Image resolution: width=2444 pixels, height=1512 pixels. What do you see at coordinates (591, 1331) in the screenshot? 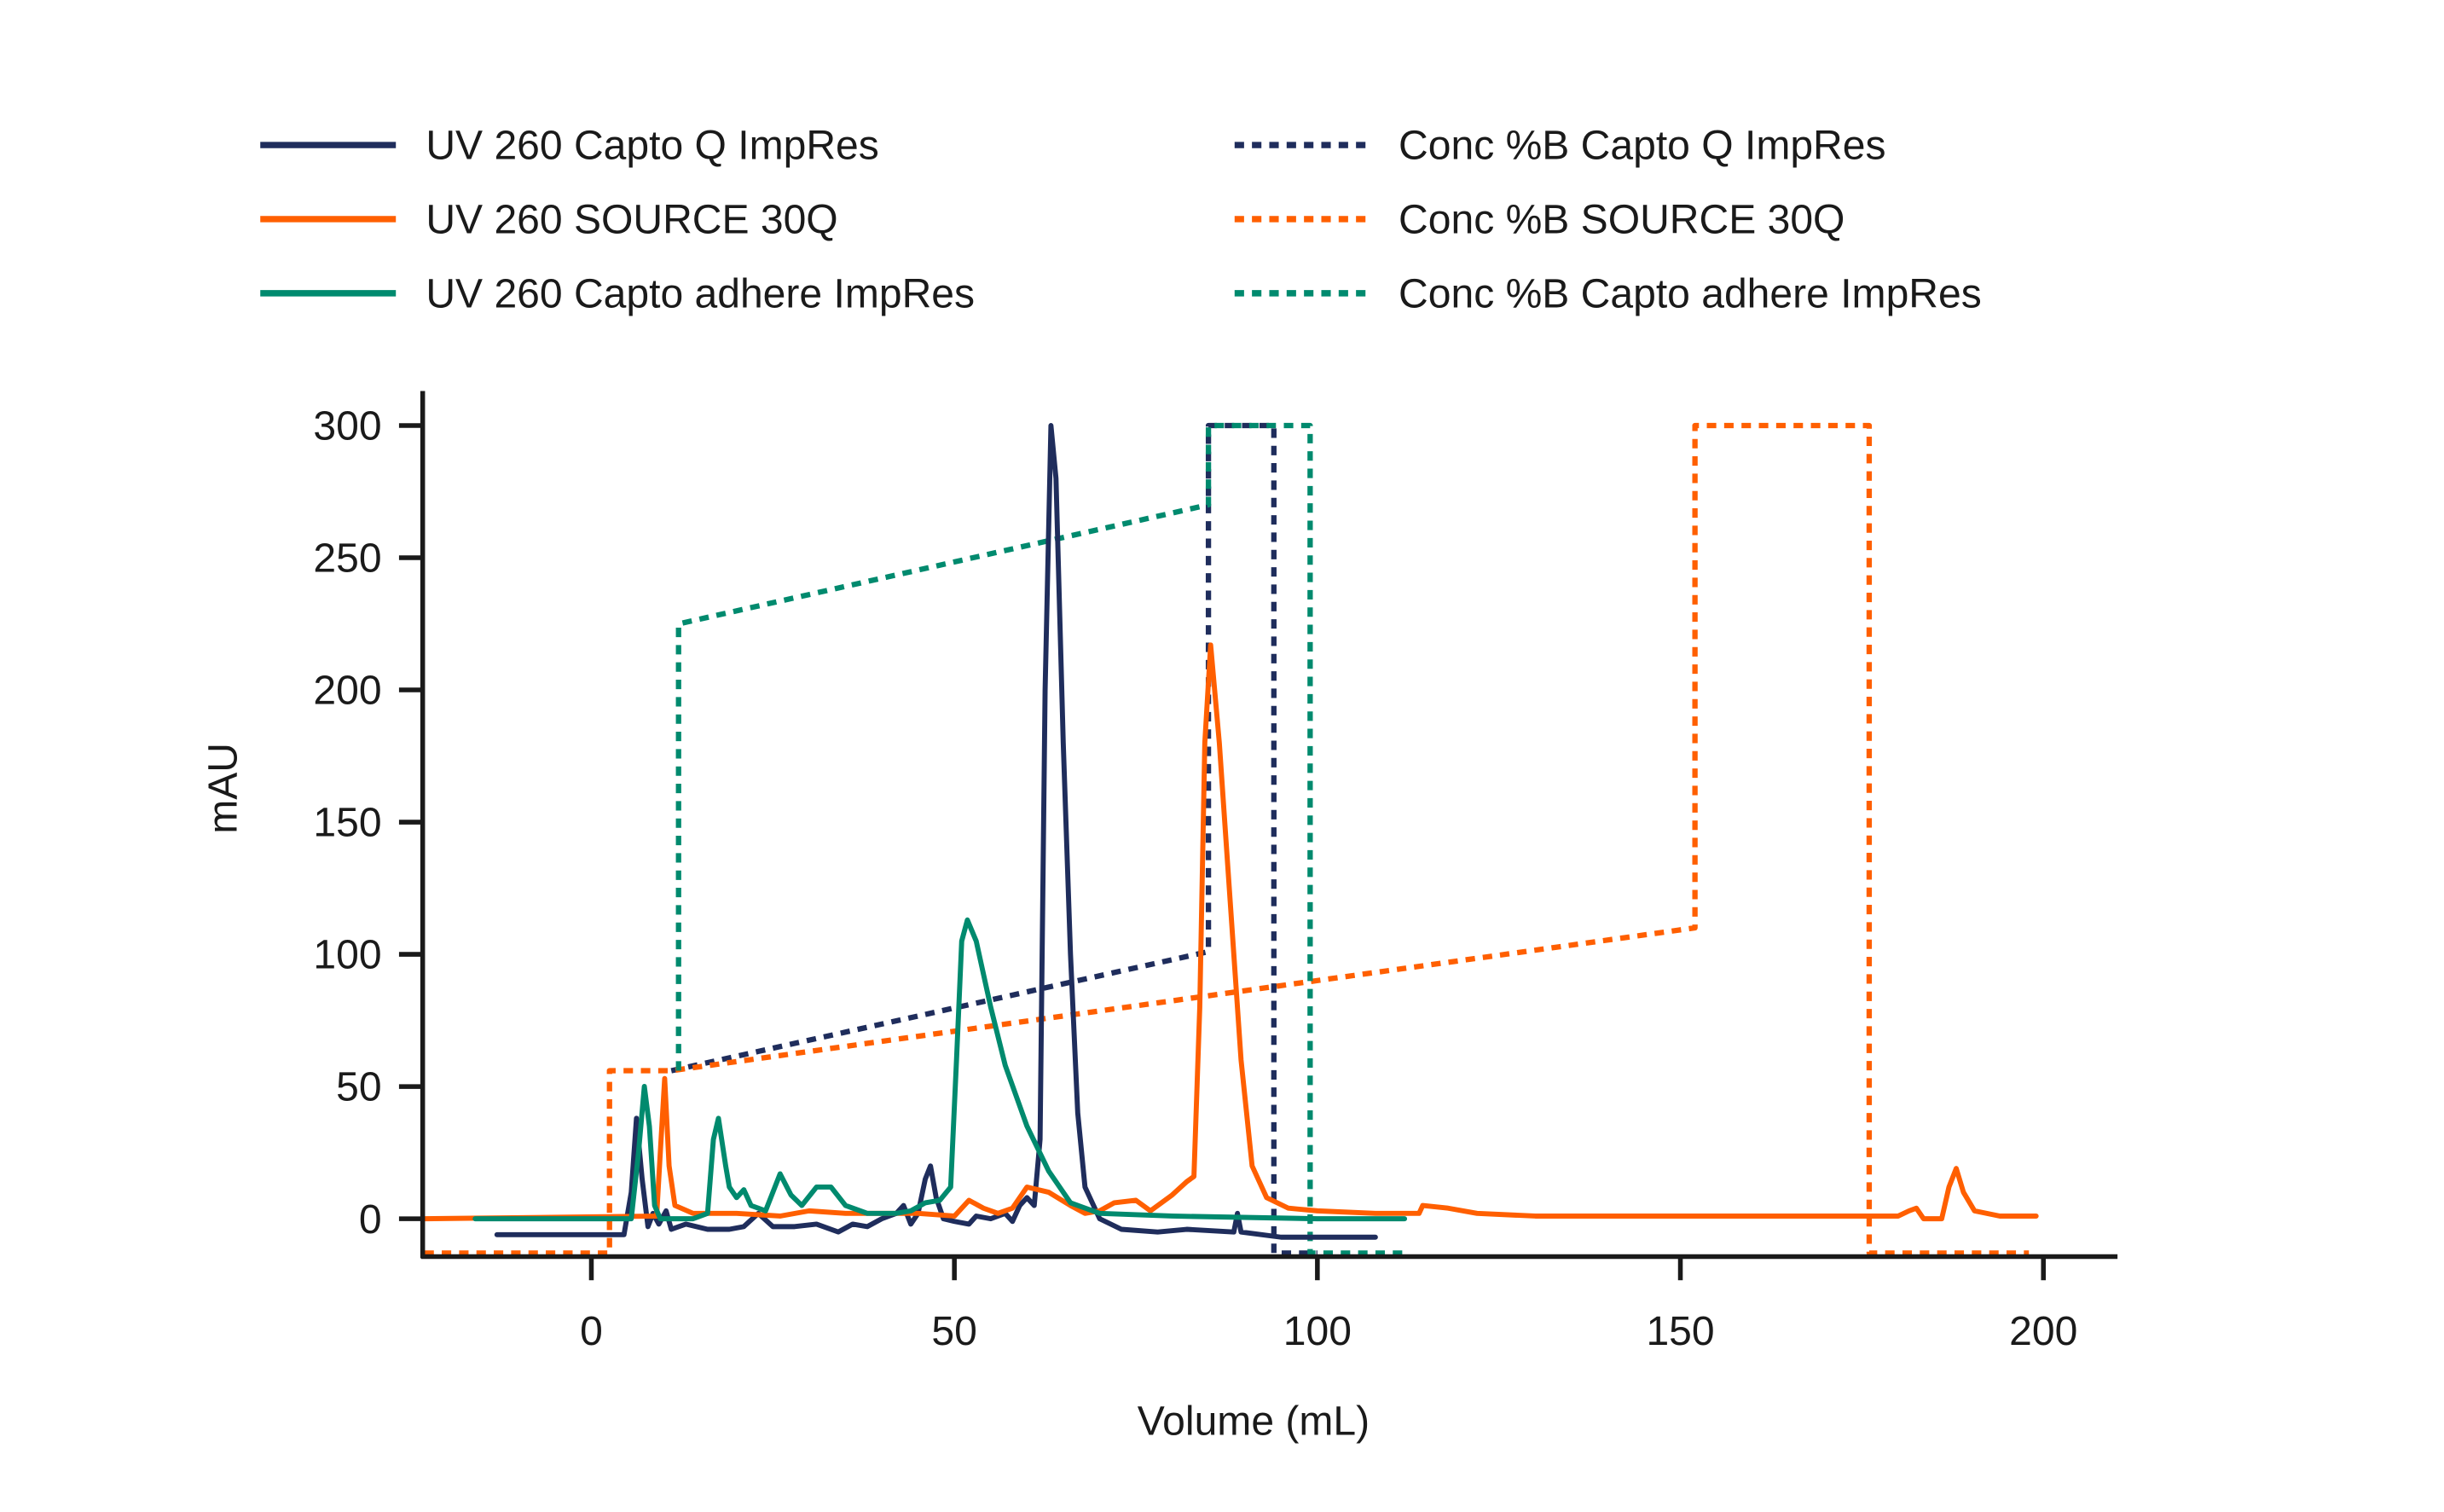
I see `x-tick-label: 0` at bounding box center [591, 1331].